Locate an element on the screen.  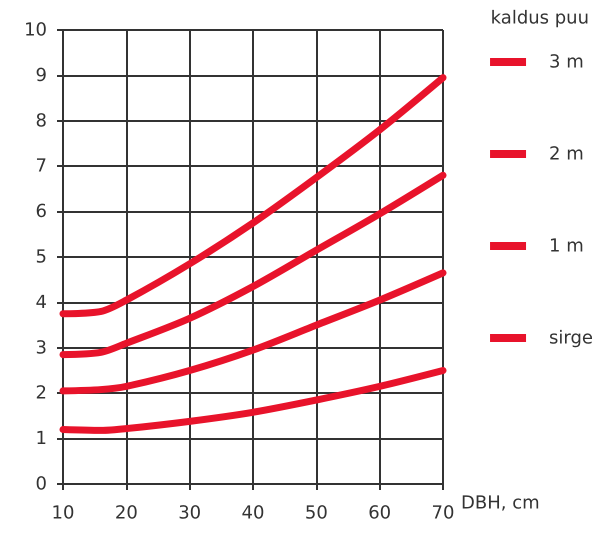
x-axis-title: DBH, cm is located at coordinates (500, 503).